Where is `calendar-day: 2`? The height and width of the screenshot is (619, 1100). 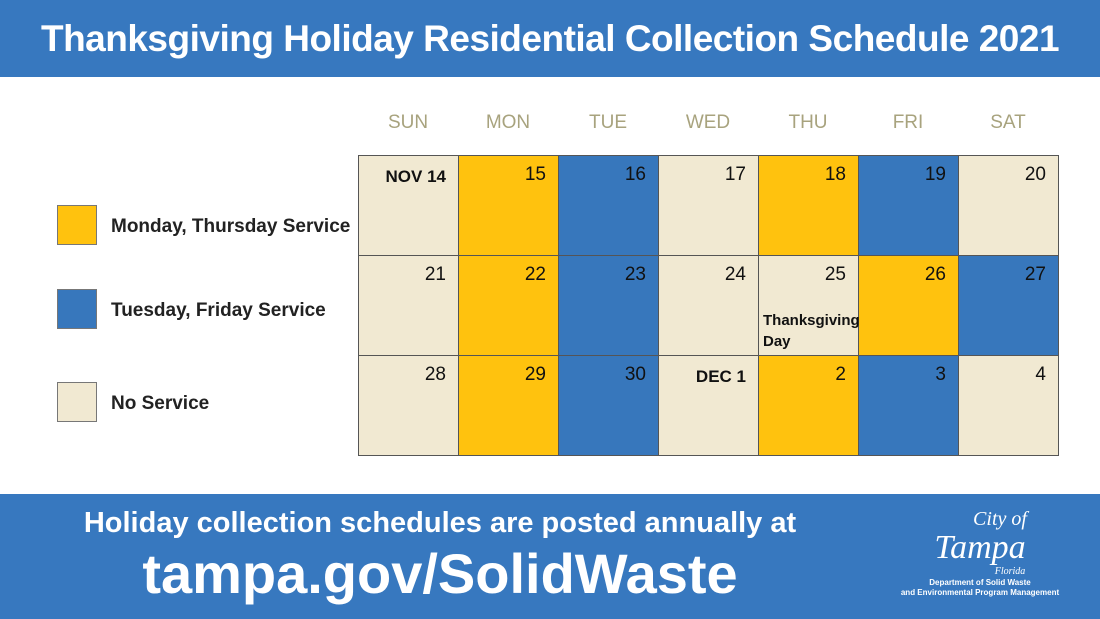 calendar-day: 2 is located at coordinates (809, 406).